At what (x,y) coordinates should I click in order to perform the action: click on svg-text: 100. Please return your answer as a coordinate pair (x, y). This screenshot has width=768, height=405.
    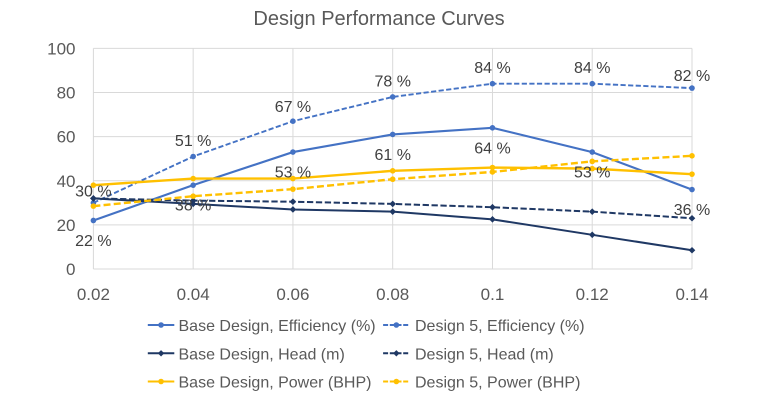
    Looking at the image, I should click on (61, 48).